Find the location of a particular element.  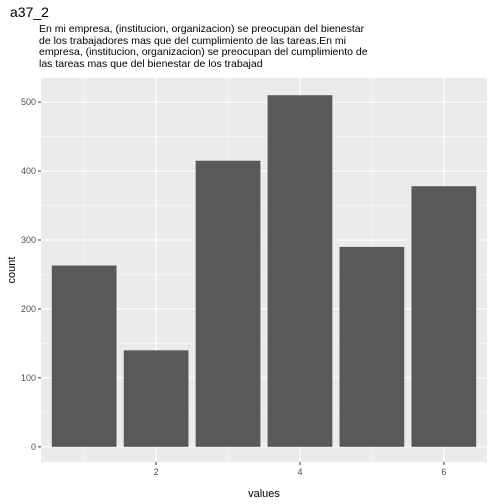

y-tick-label: 200 is located at coordinates (28, 309).